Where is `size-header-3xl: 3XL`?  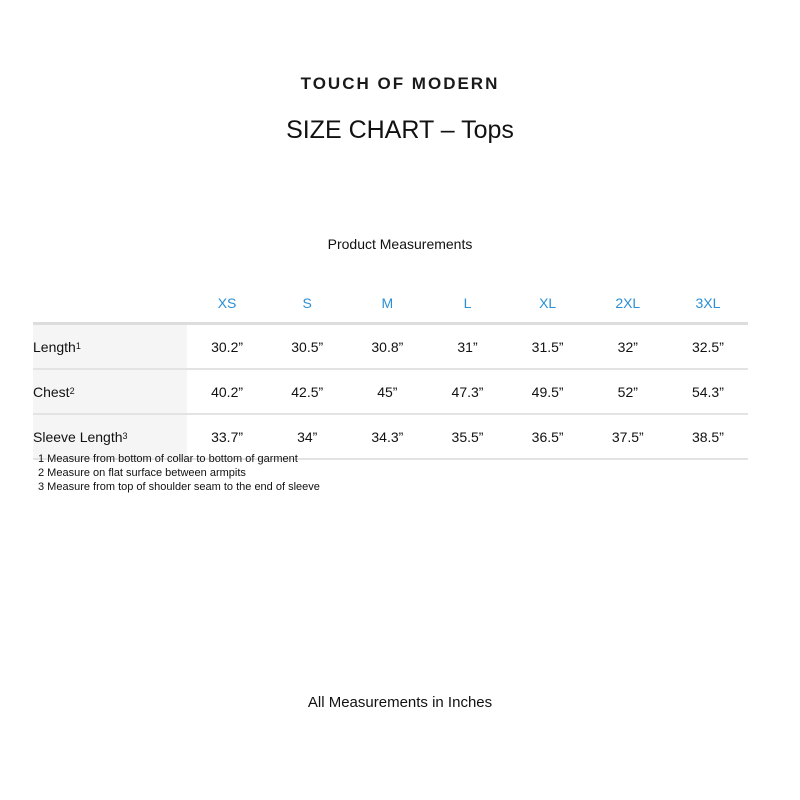
size-header-3xl: 3XL is located at coordinates (707, 304).